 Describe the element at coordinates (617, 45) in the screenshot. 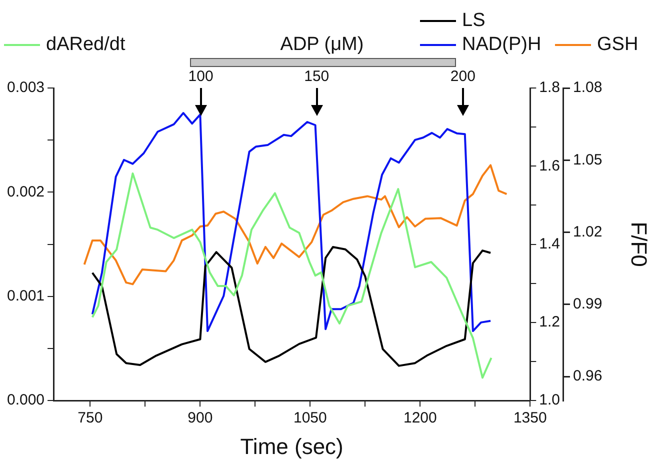

I see `legend-label: GSH` at that location.